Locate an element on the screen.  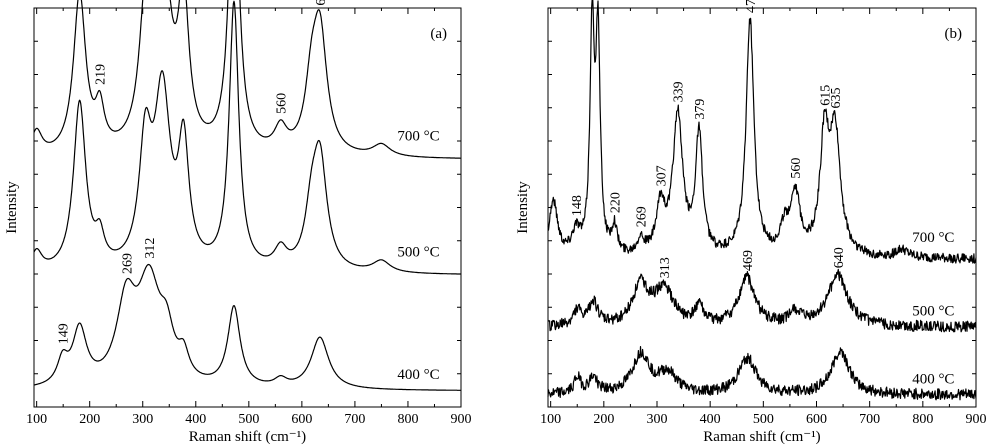
peak-label: 379 is located at coordinates (700, 109).